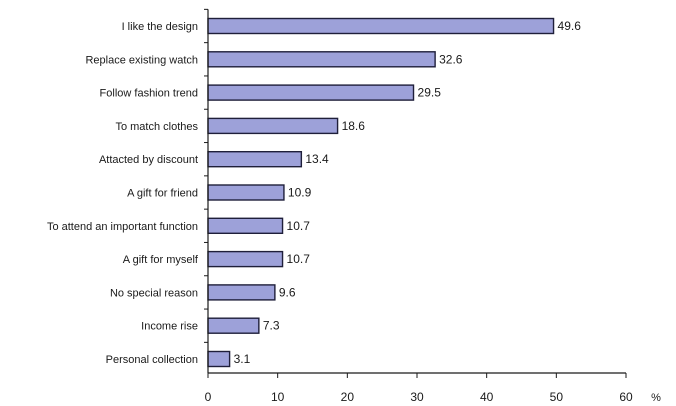 Image resolution: width=676 pixels, height=406 pixels. I want to click on value-label: 13.4, so click(317, 159).